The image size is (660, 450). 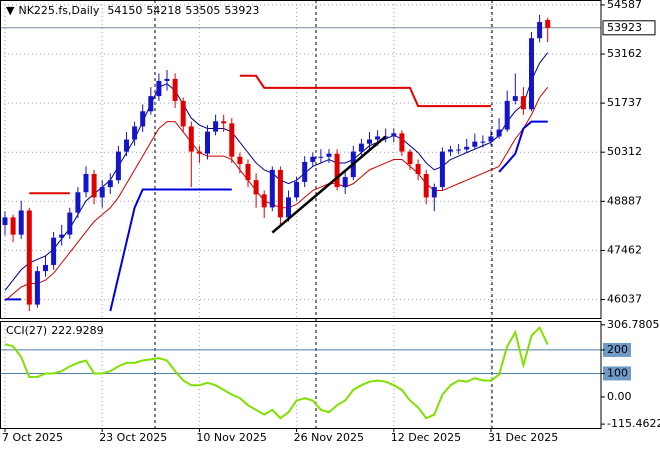 I want to click on y-tick-label: 100, so click(x=617, y=372).